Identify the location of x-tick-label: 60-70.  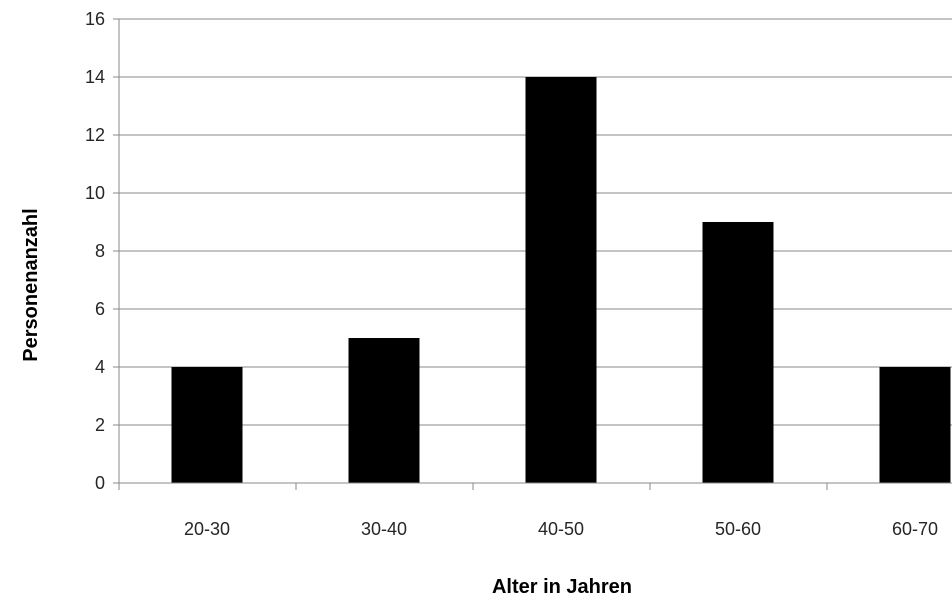
(915, 529).